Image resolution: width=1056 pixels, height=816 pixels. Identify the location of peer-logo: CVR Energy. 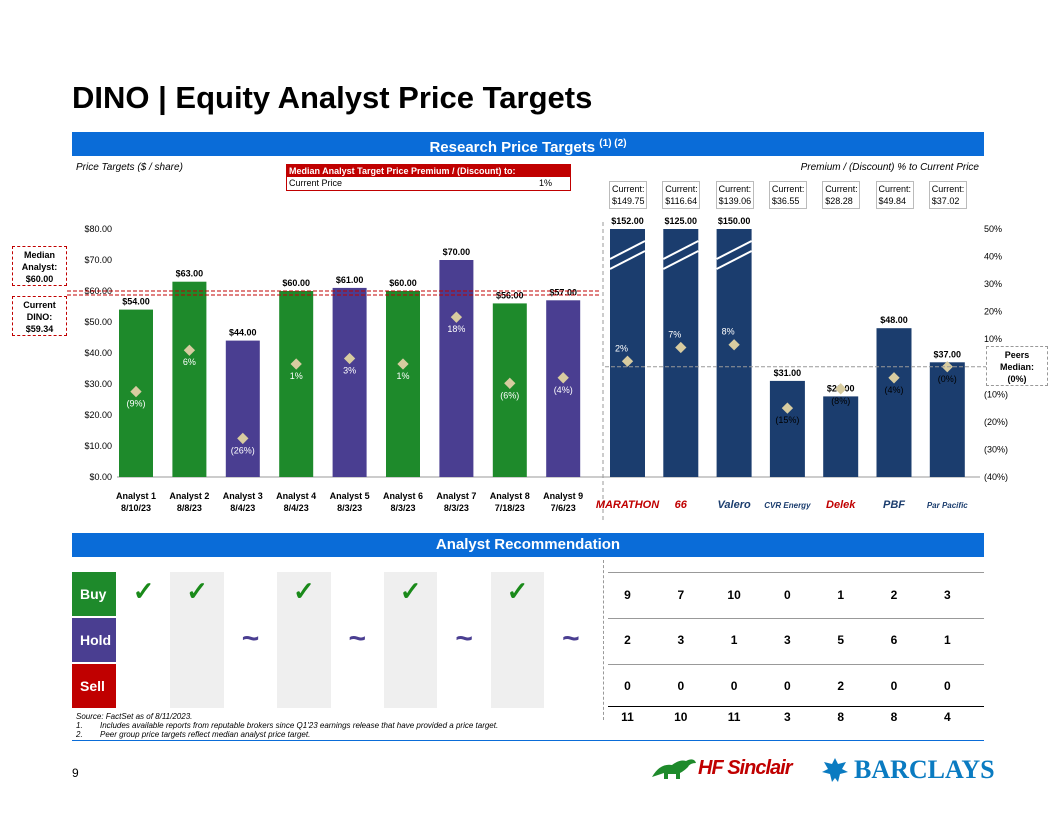
(787, 505).